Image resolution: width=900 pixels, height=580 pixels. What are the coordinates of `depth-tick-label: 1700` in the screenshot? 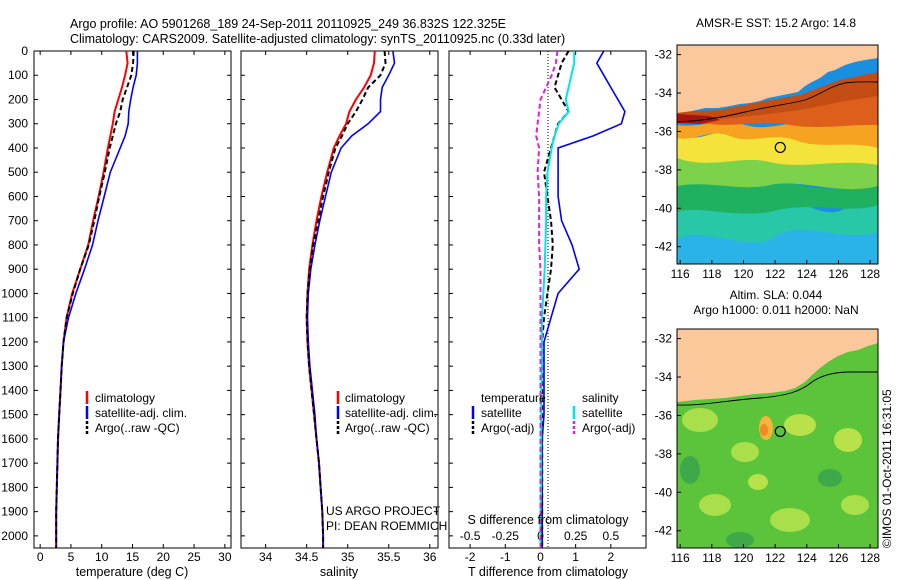 It's located at (14, 463).